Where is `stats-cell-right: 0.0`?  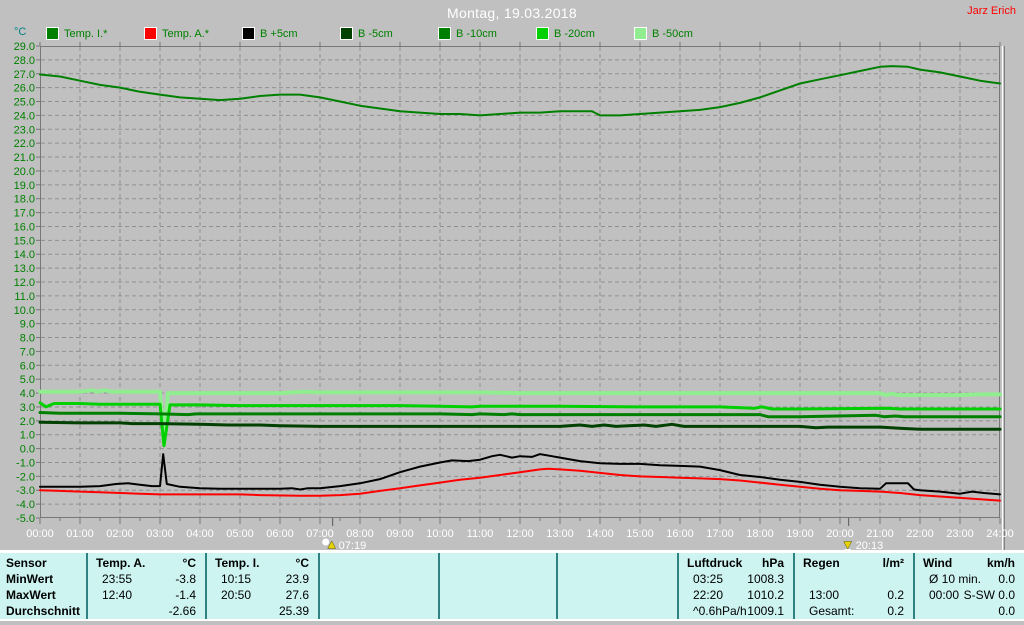
stats-cell-right: 0.0 is located at coordinates (1006, 579).